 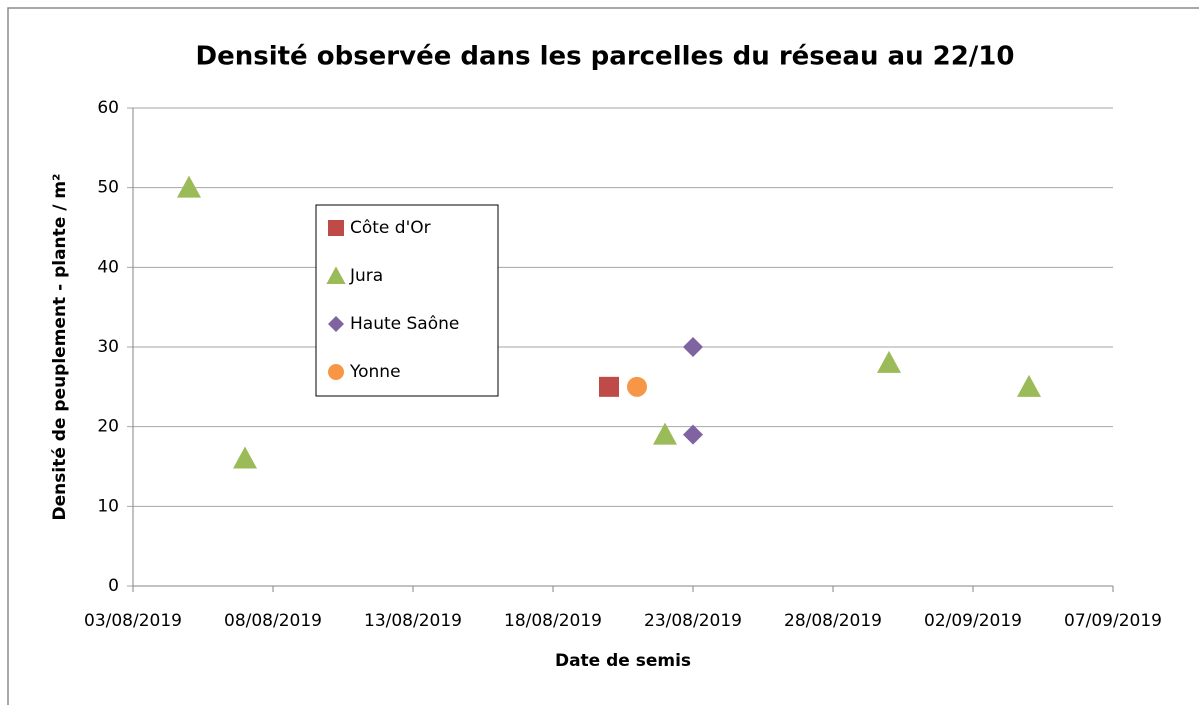 What do you see at coordinates (108, 267) in the screenshot?
I see `y-tick-label: 40` at bounding box center [108, 267].